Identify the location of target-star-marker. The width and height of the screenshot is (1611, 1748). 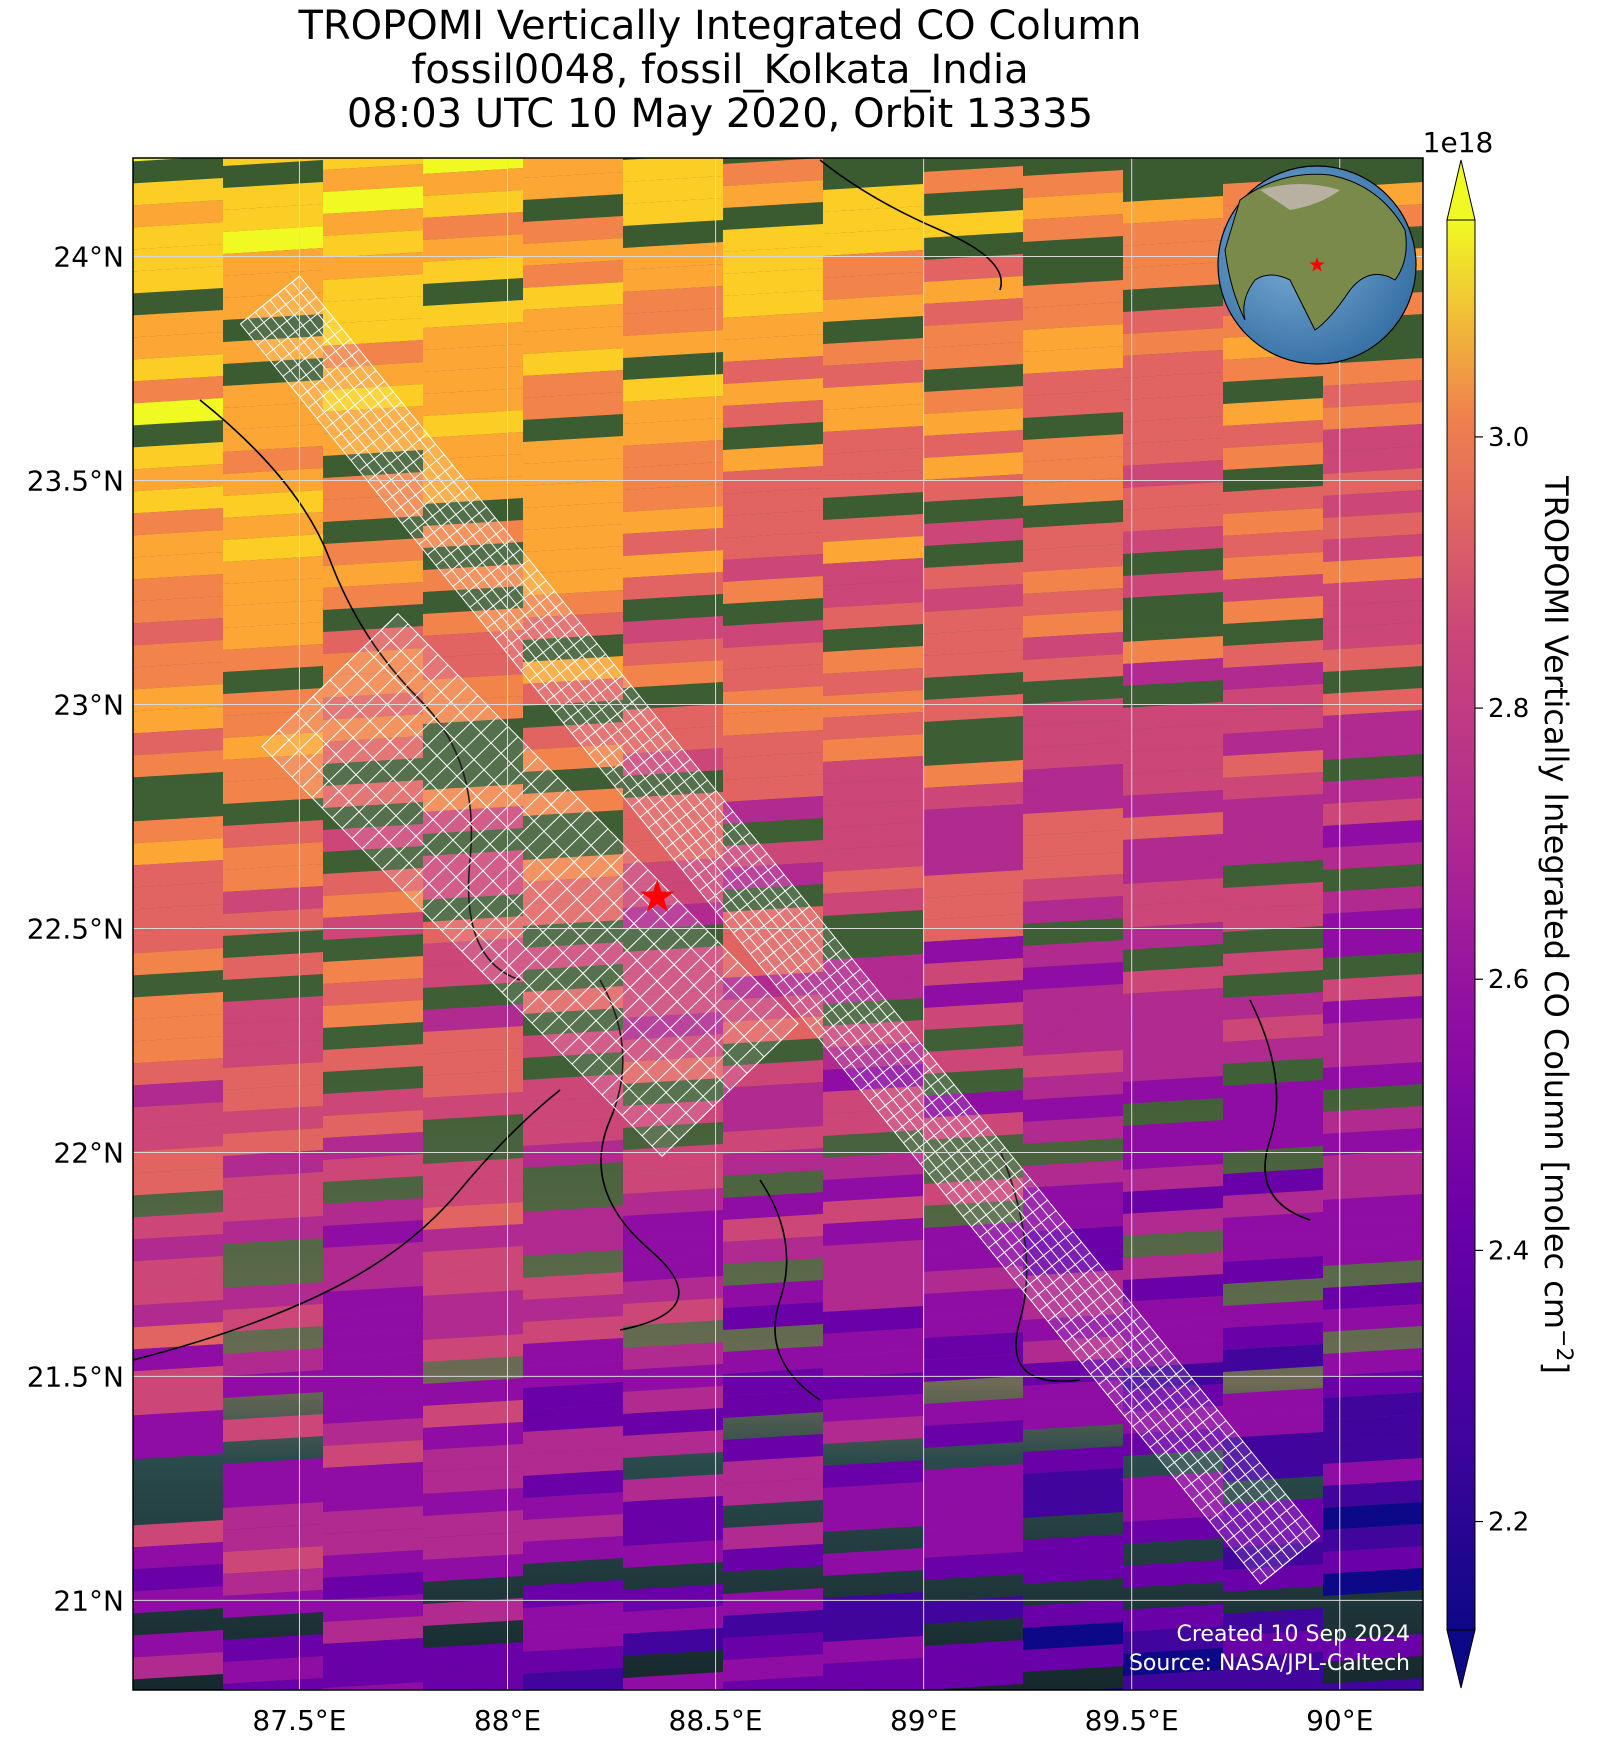
(657, 895).